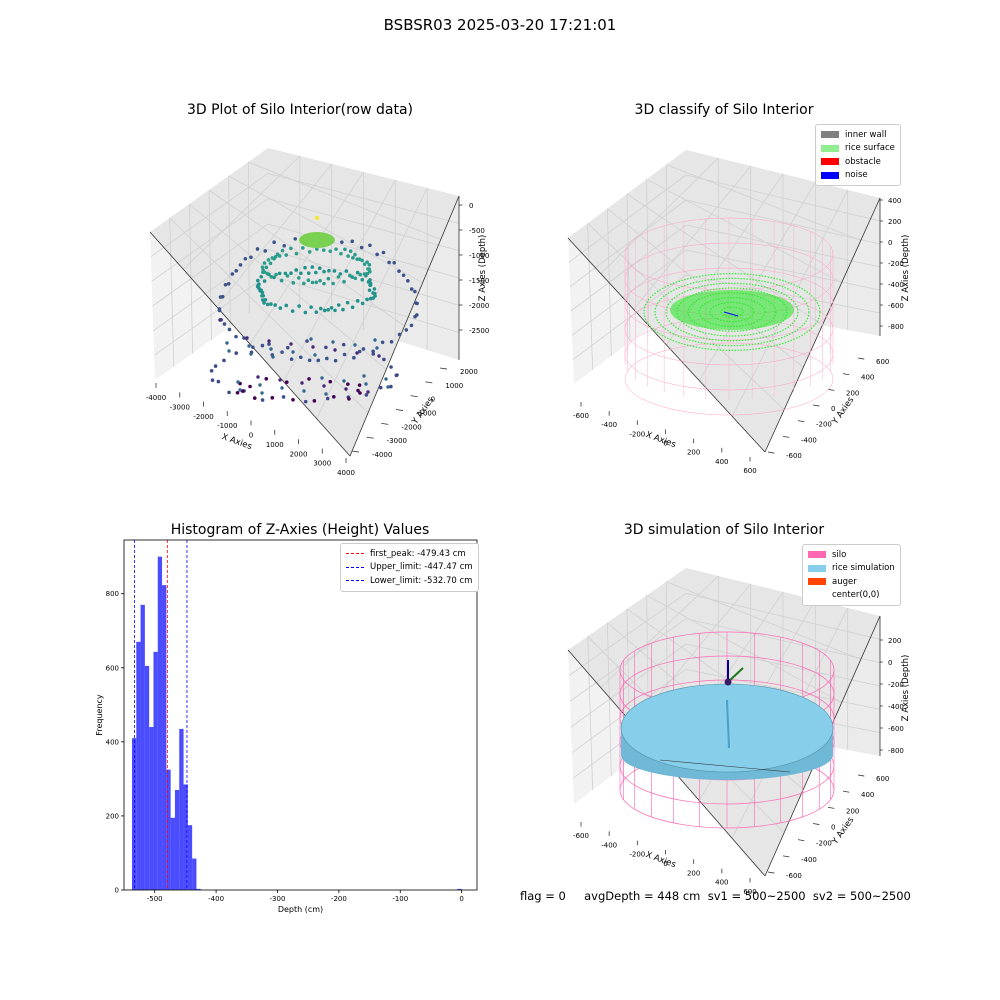 This screenshot has height=1000, width=1000. Describe the element at coordinates (771, 872) in the screenshot. I see `simulation-y-tick` at that location.